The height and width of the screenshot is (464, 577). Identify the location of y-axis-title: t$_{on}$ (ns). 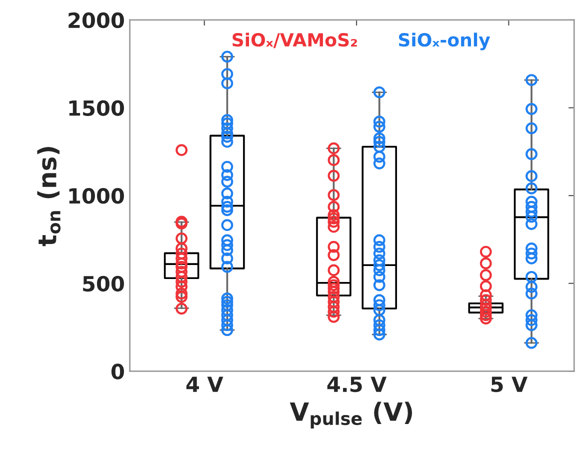
(49, 196).